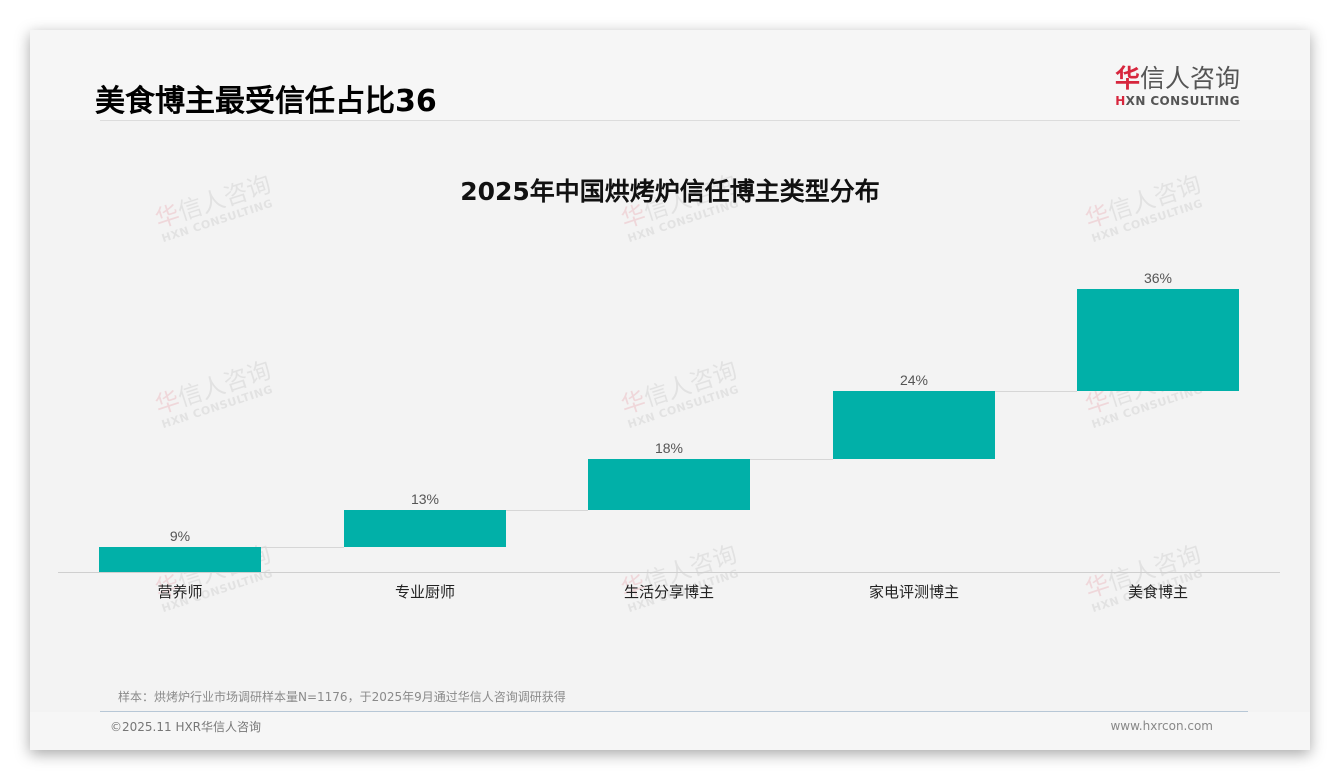  Describe the element at coordinates (1157, 592) in the screenshot. I see `category-label: 美食博主` at that location.